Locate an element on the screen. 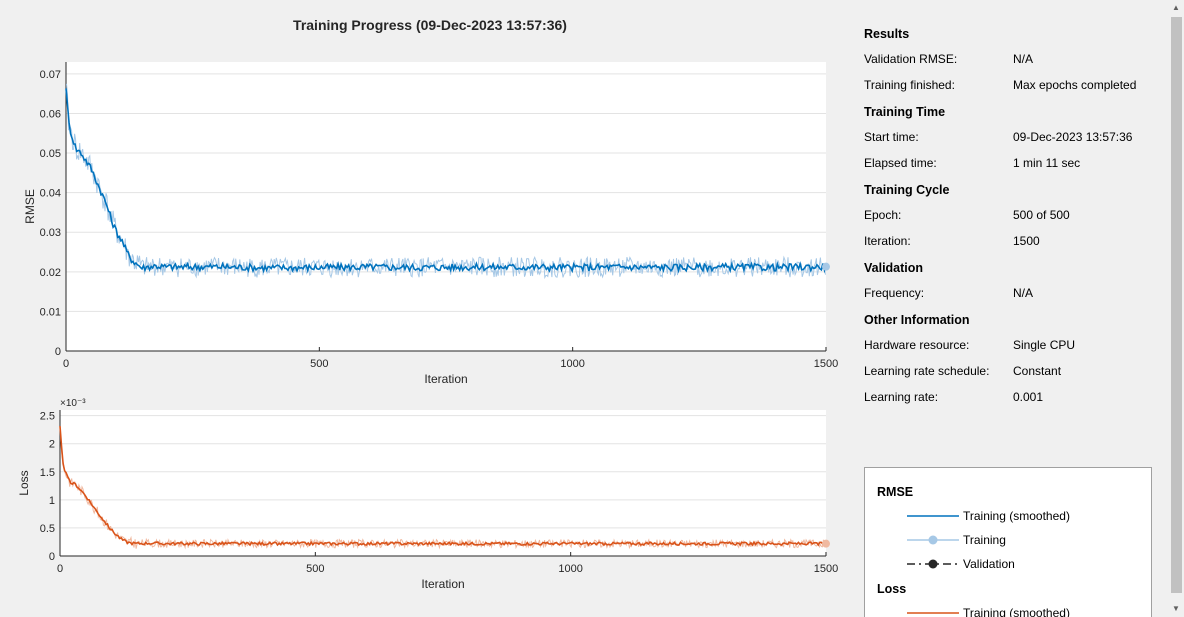 This screenshot has width=1184, height=617. y-tick-label: 0.5 is located at coordinates (47, 529).